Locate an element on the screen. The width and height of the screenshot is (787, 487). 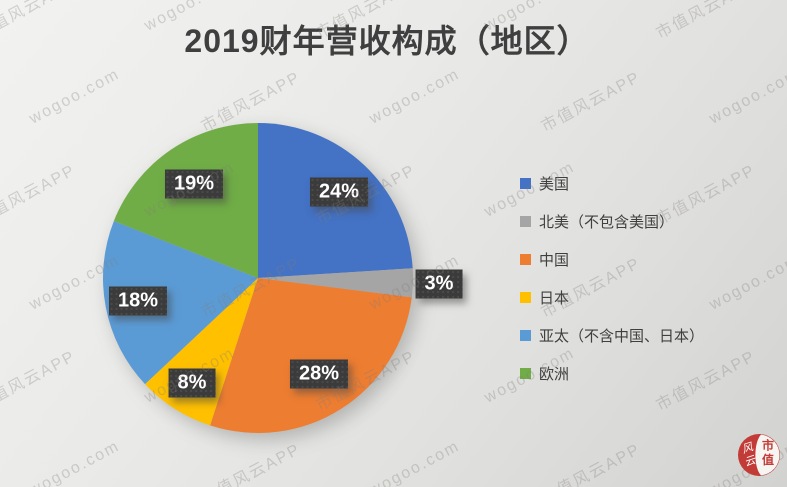
logo-char-zhi: 值 is located at coordinates (768, 459).